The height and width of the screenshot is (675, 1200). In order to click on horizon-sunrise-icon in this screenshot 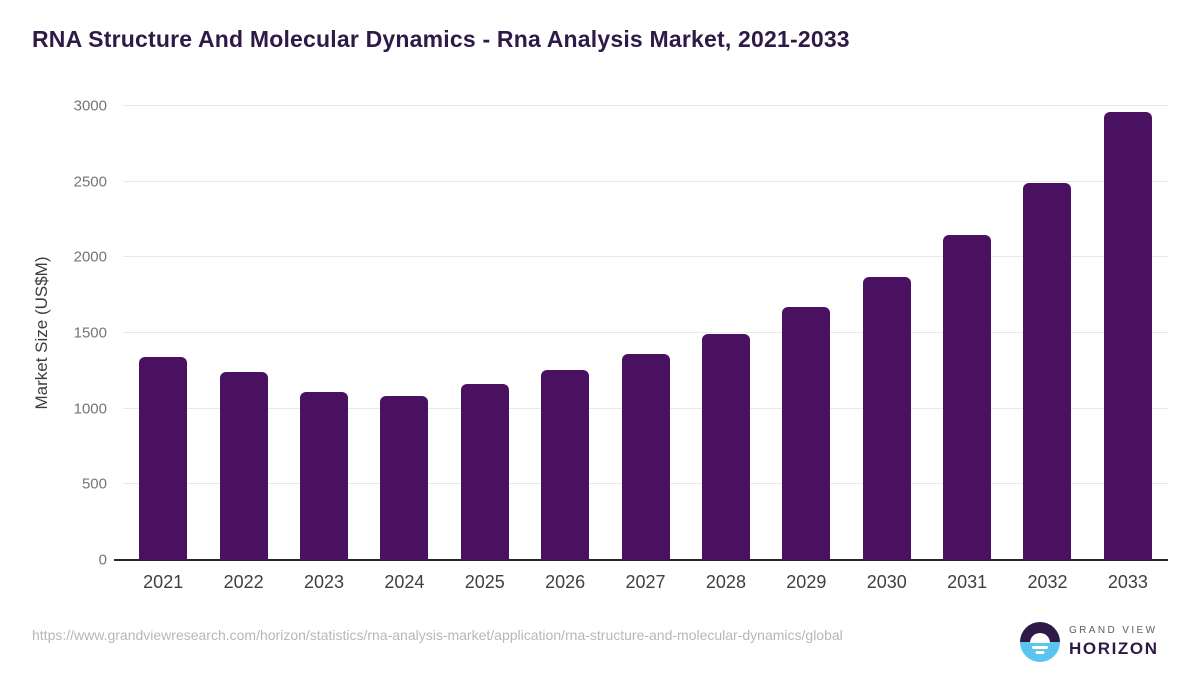, I will do `click(1040, 642)`.